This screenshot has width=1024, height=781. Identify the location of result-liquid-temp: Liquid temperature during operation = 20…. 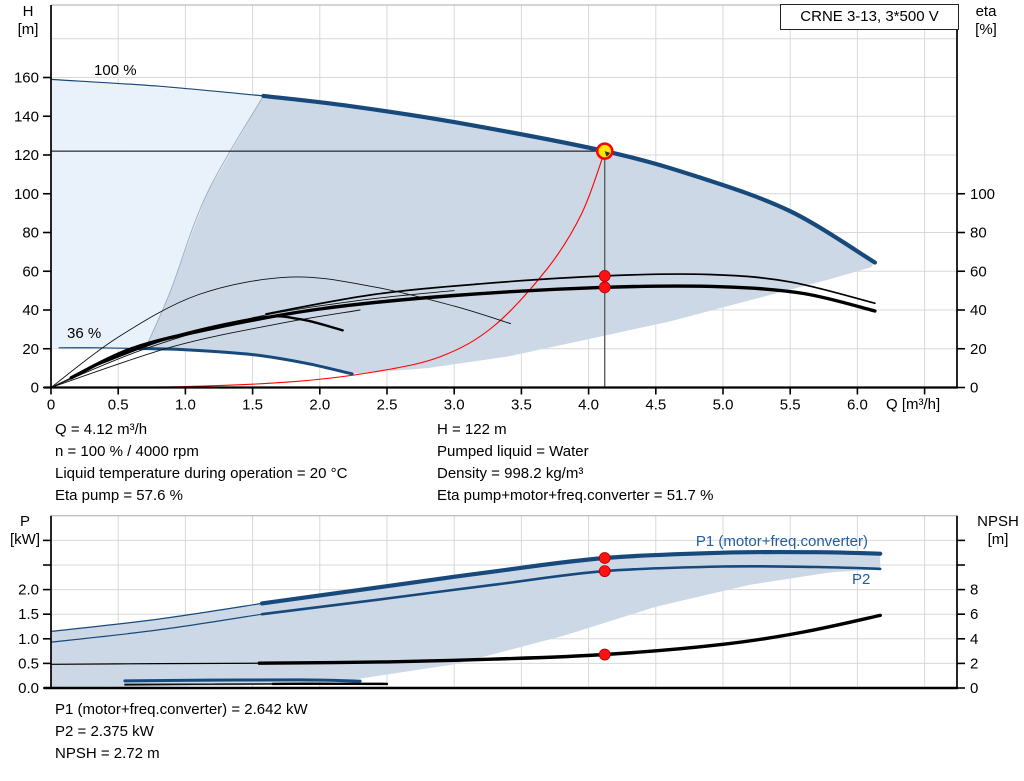
(201, 473).